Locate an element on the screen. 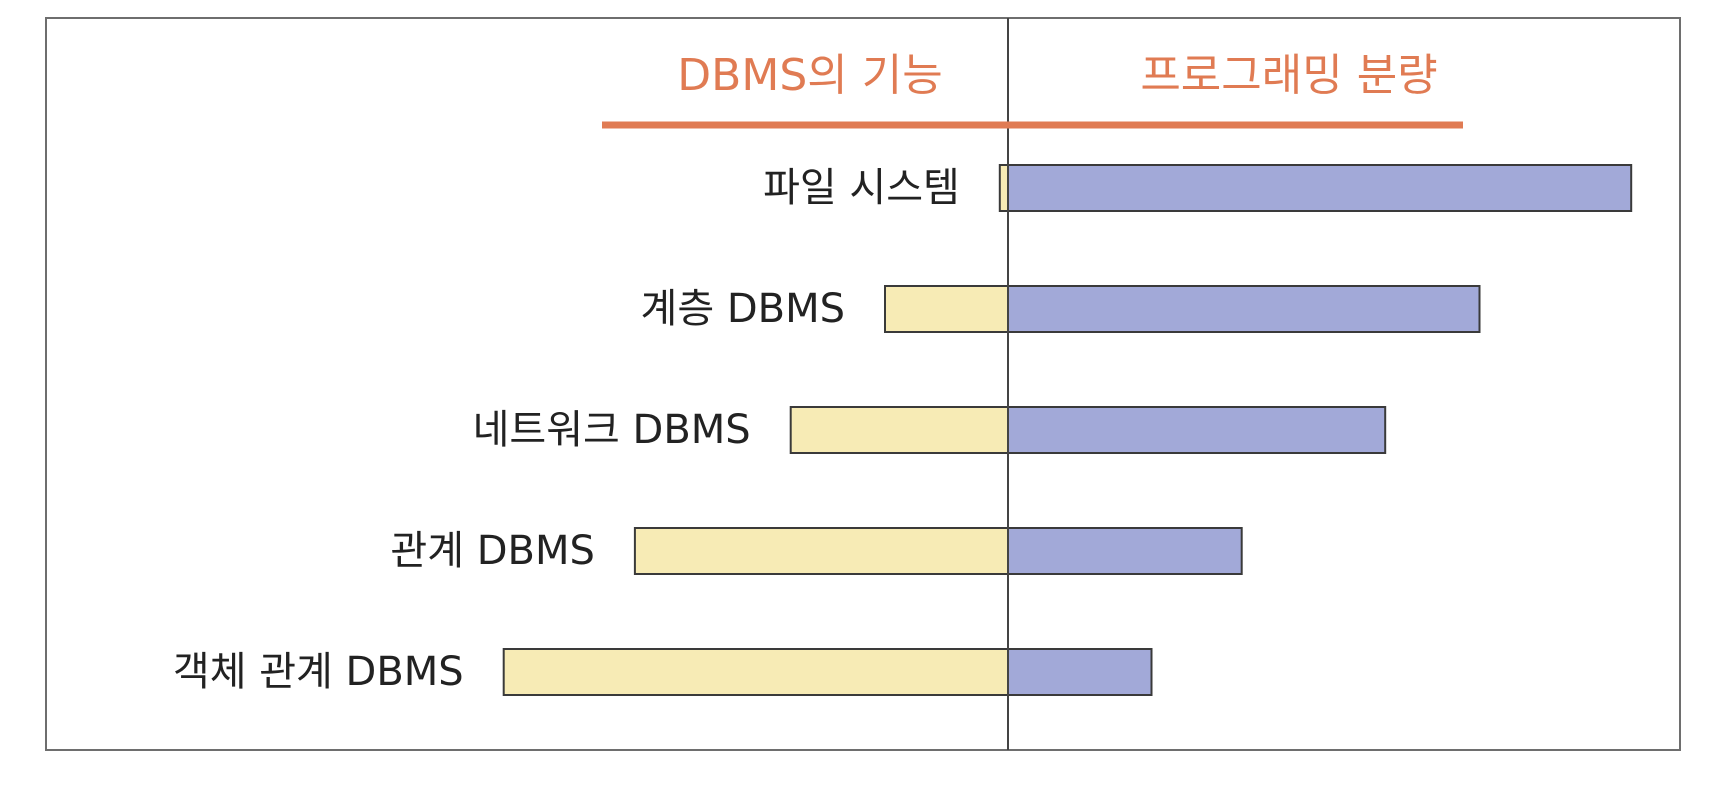 This screenshot has height=796, width=1724. right-series-header: 프로그래밍 분량 is located at coordinates (1288, 75).